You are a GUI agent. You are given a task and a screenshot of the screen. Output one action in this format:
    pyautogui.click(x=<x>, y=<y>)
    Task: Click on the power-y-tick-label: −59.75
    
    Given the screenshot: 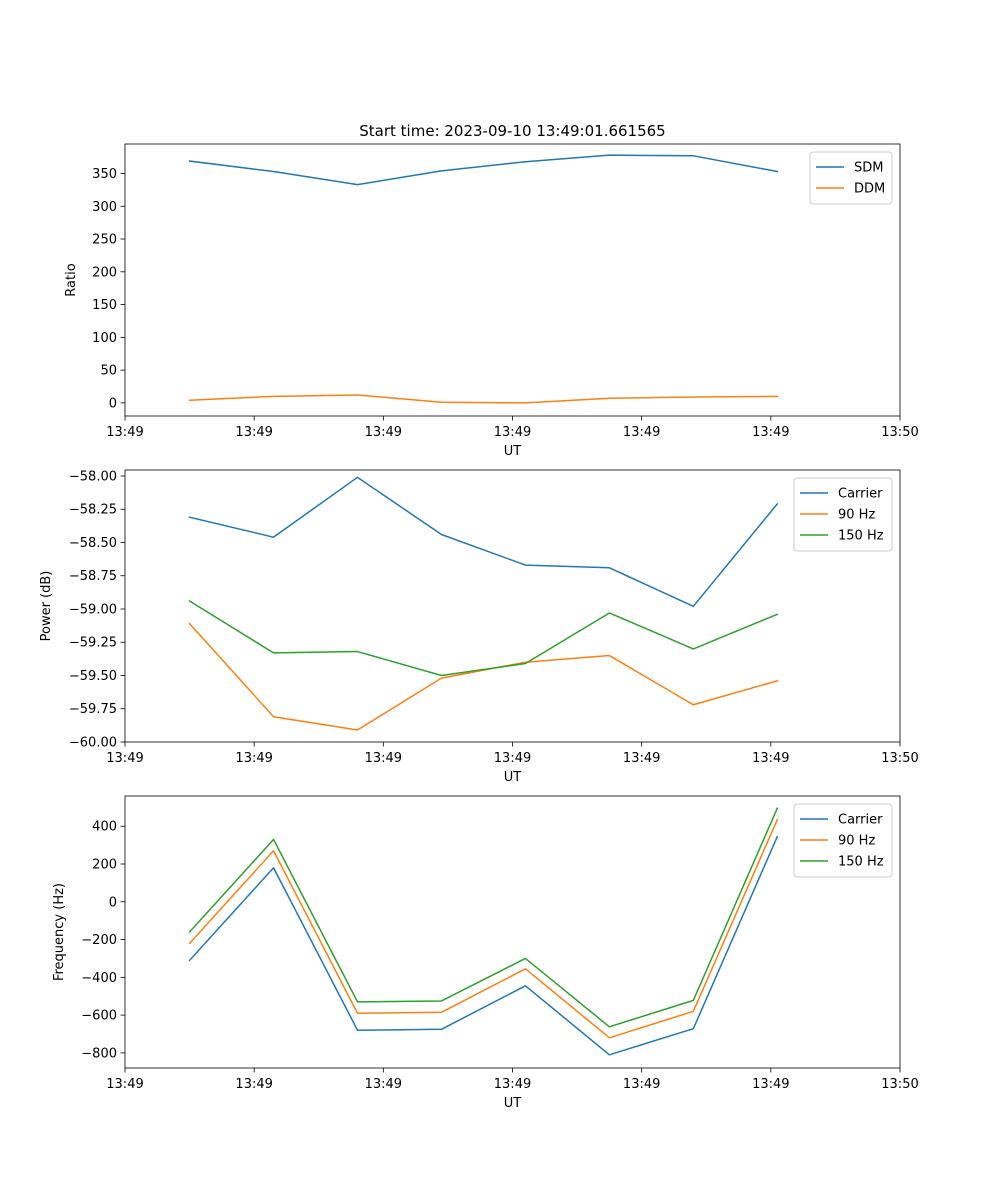 What is the action you would take?
    pyautogui.click(x=93, y=709)
    